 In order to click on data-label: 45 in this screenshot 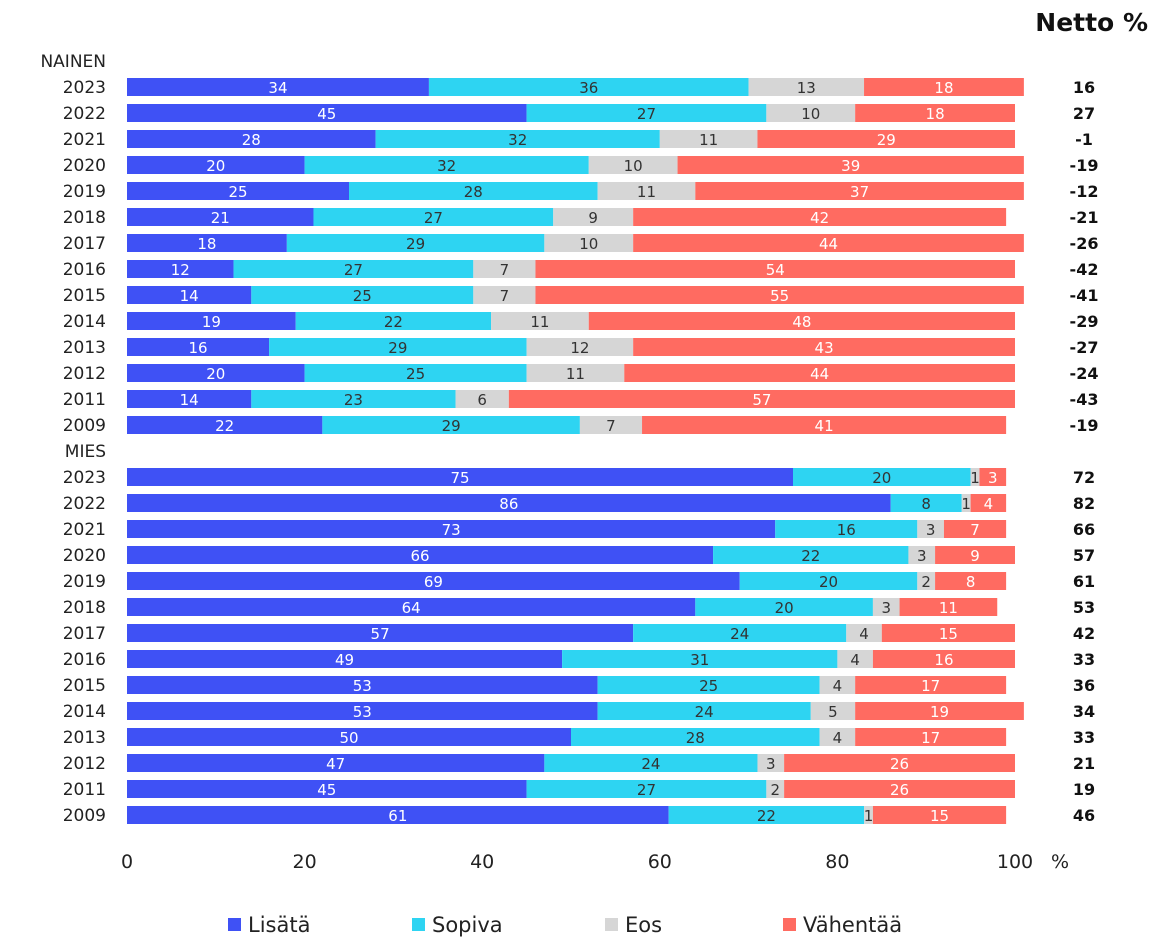, I will do `click(326, 114)`.